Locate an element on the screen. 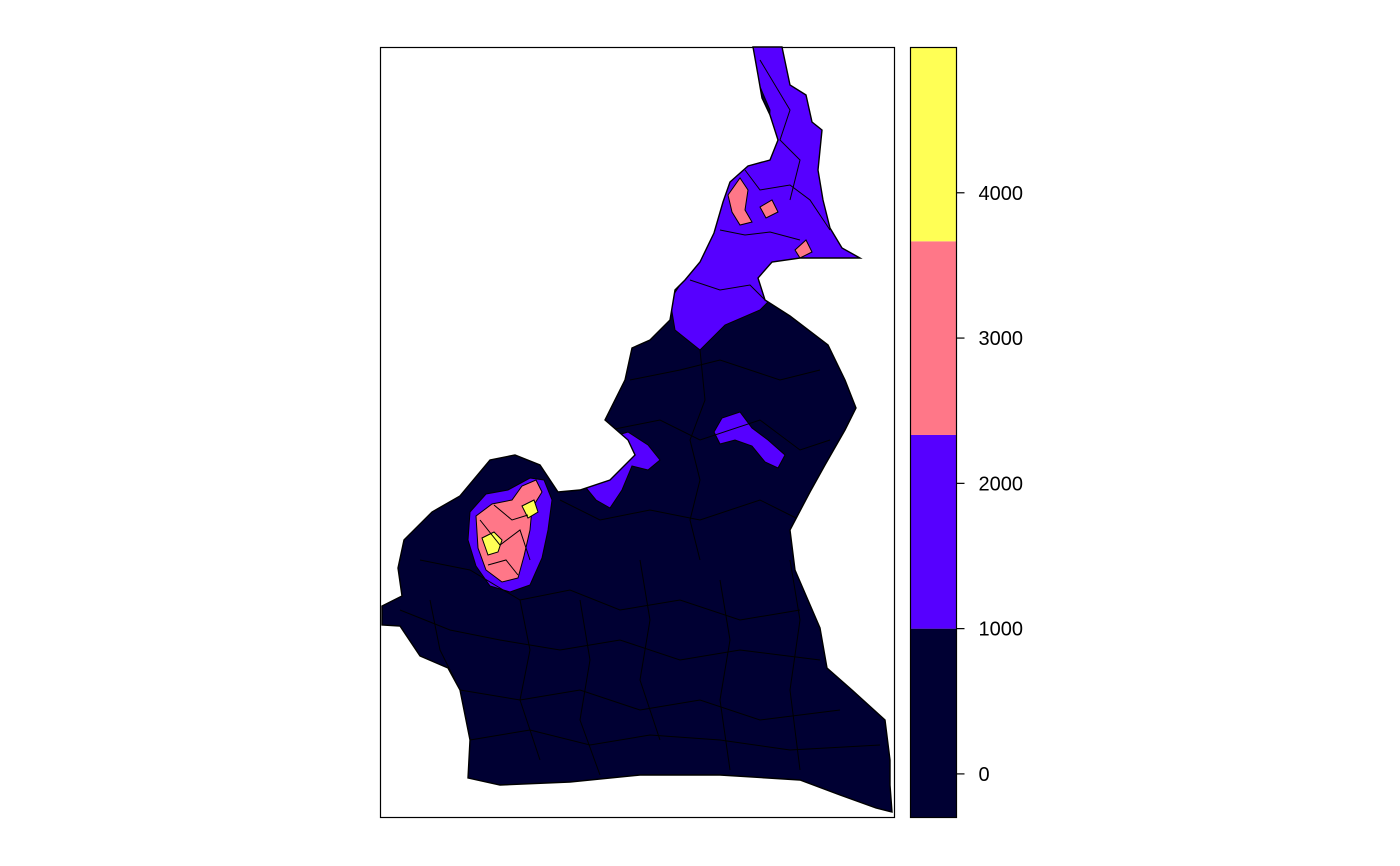 Image resolution: width=1400 pixels, height=866 pixels. legend-frame is located at coordinates (933, 432).